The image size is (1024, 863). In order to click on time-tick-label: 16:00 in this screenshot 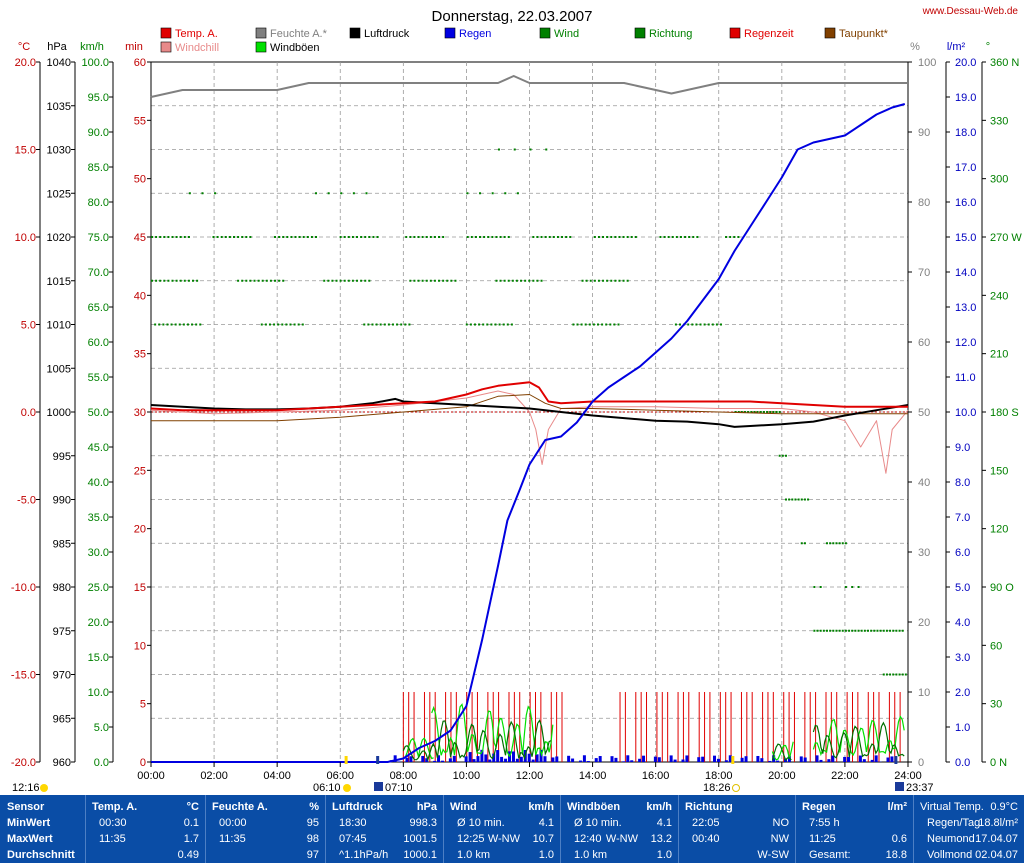, I will do `click(656, 776)`.